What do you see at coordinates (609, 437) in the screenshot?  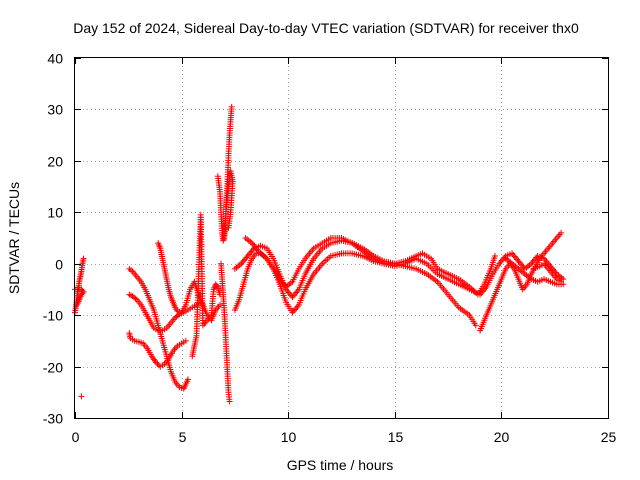 I see `x-tick-label: 25` at bounding box center [609, 437].